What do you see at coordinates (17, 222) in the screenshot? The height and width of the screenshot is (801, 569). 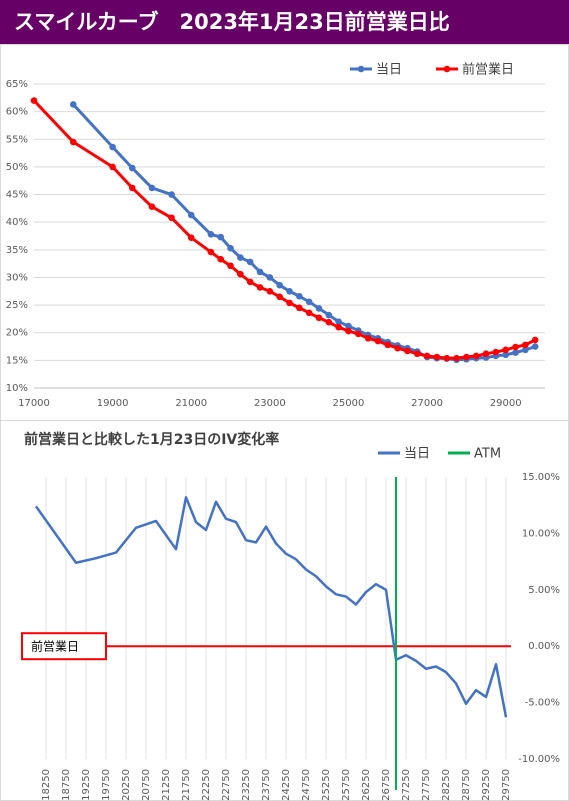 I see `y-tick-label: 40%` at bounding box center [17, 222].